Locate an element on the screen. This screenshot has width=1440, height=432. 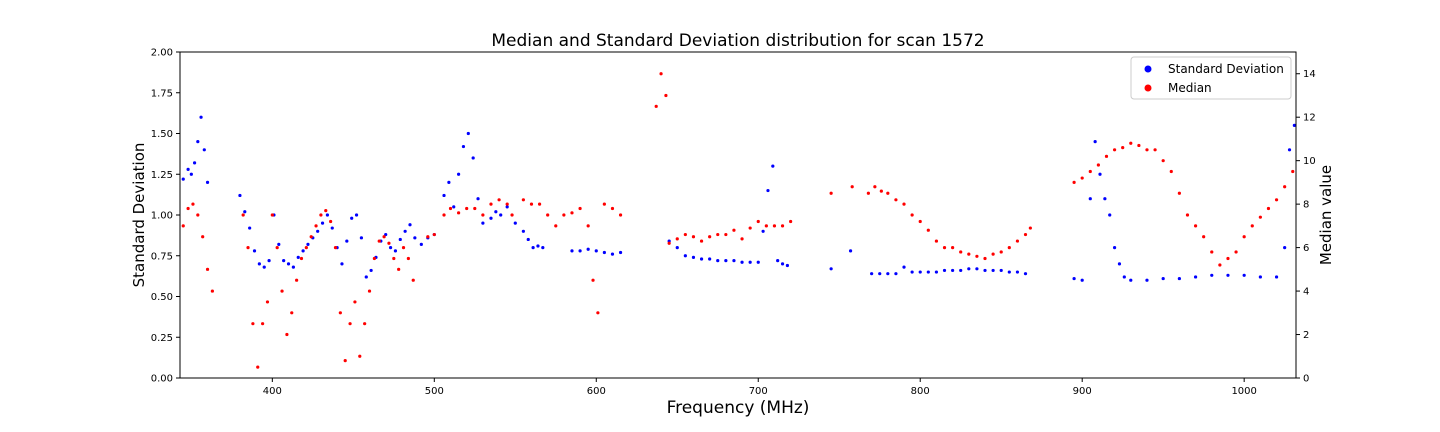
left-y-tick-label: 1.50 is located at coordinates (162, 134).